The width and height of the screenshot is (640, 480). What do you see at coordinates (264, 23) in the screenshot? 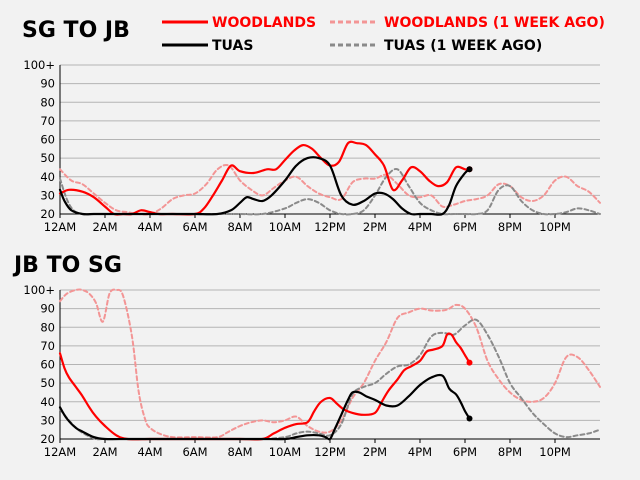
I see `legend-label-woodlands: WOODLANDS` at bounding box center [264, 23].